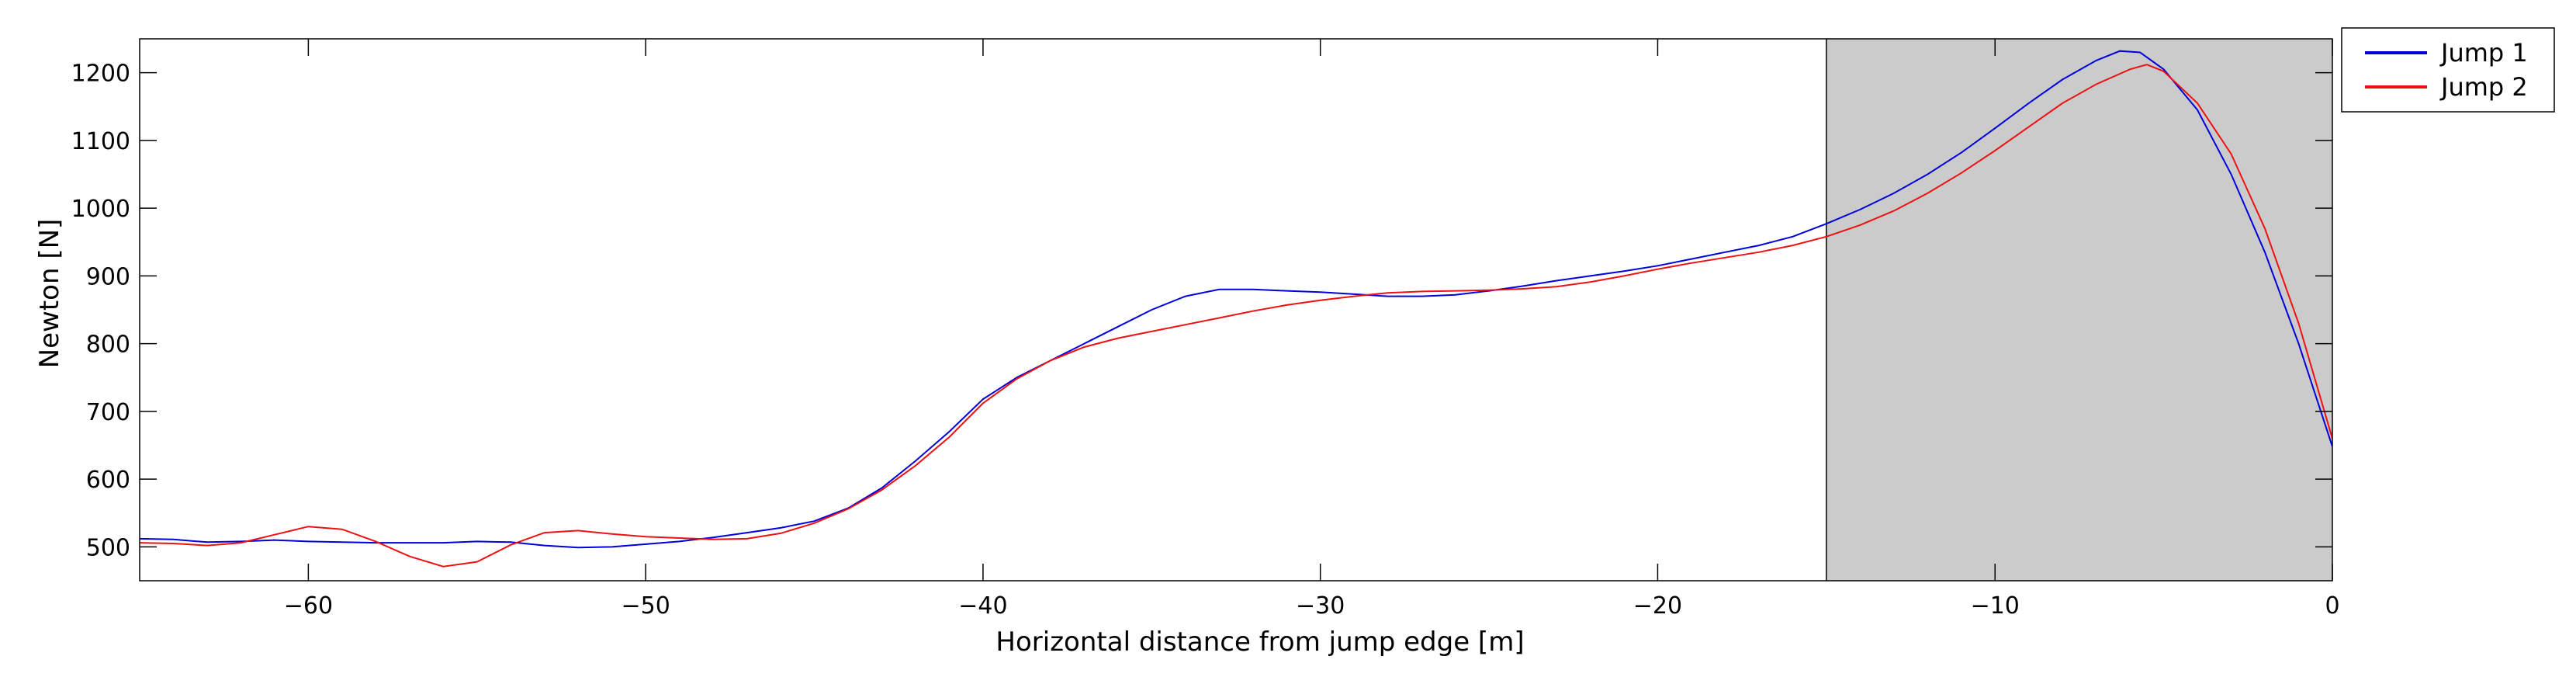 The width and height of the screenshot is (2576, 684). I want to click on x-tick-label: −30, so click(1320, 606).